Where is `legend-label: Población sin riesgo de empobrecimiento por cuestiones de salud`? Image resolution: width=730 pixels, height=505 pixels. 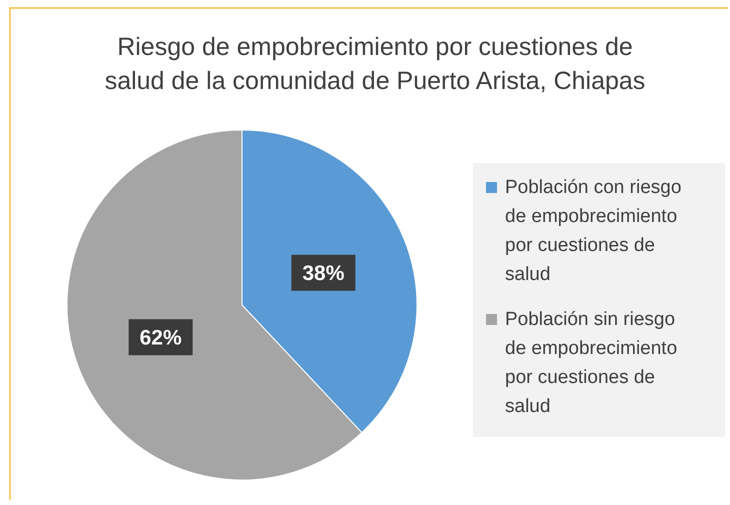 legend-label: Población sin riesgo de empobrecimiento por cuestiones de salud is located at coordinates (591, 363).